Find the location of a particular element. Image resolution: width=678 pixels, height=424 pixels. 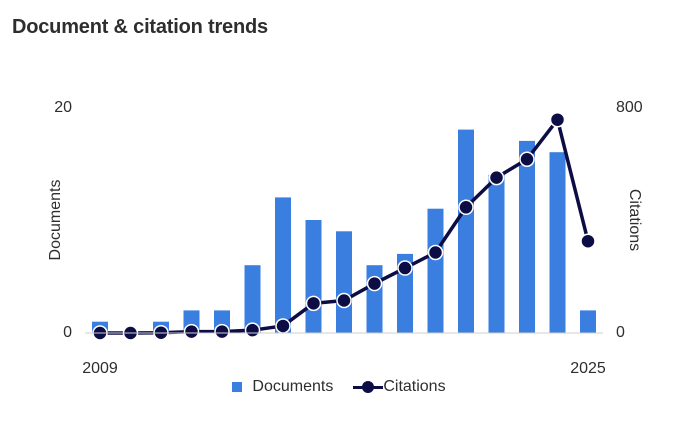

point-citations-2012 is located at coordinates (191, 331).